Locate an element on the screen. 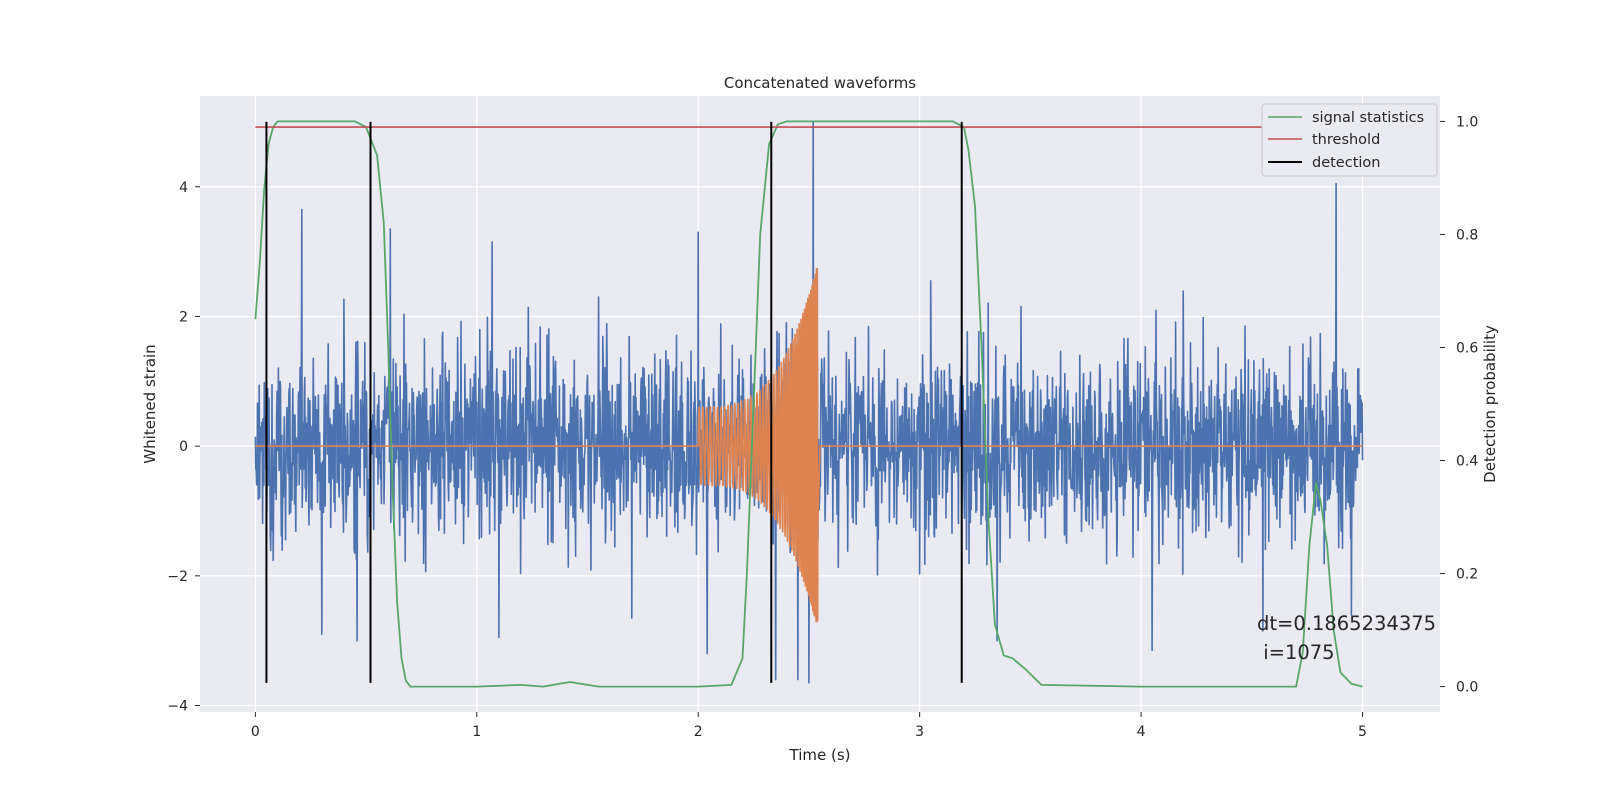 The image size is (1600, 800). x-axis-label: Time (s) is located at coordinates (820, 755).